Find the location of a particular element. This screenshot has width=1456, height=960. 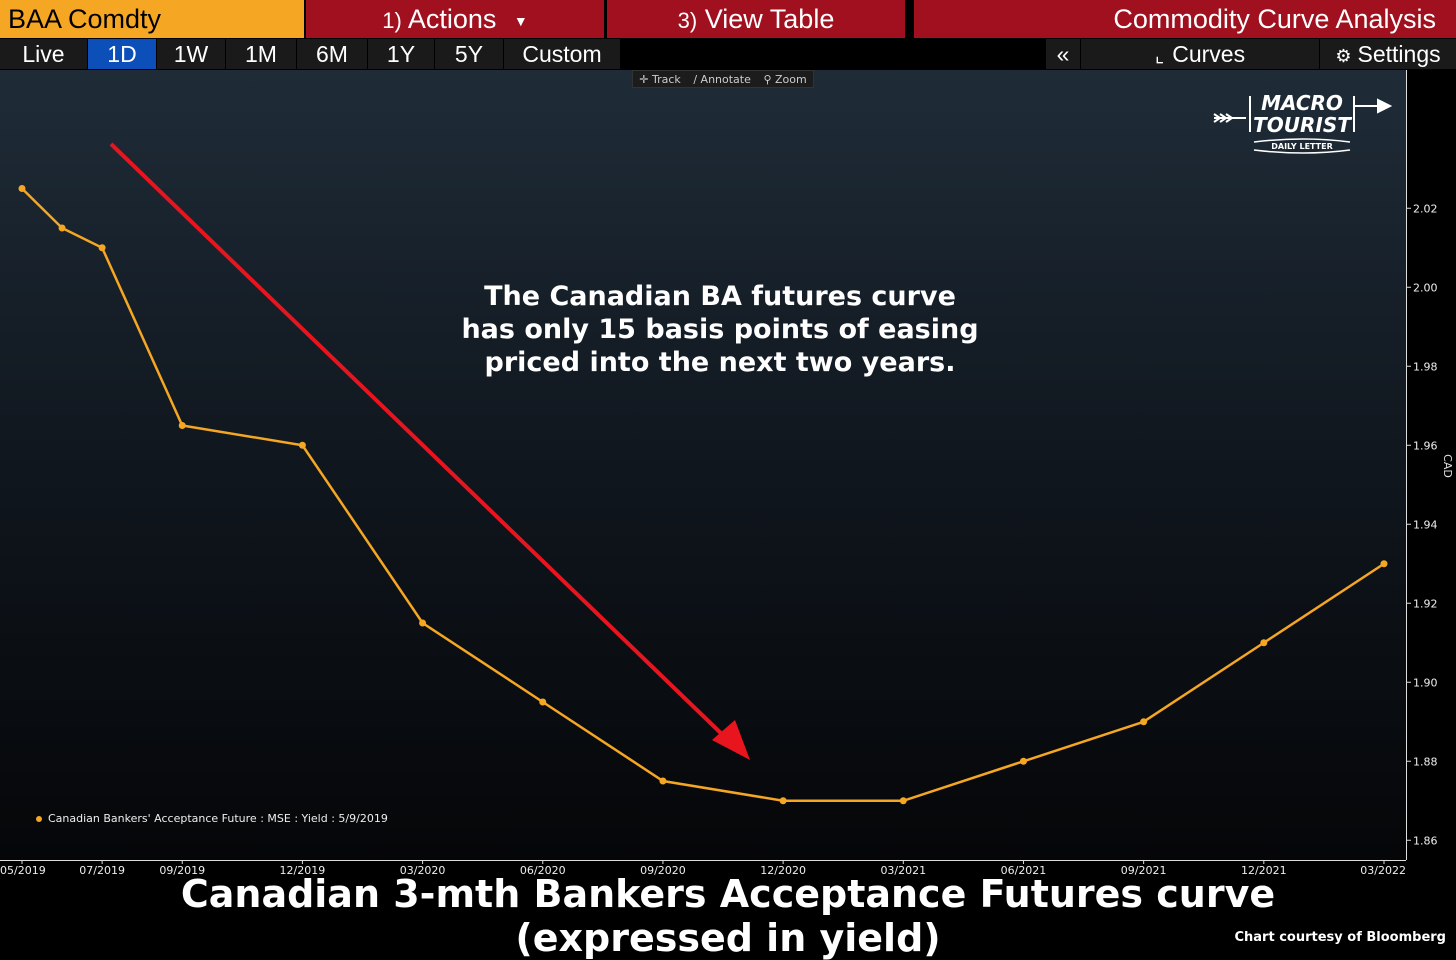

view-table-button: 3) View Table is located at coordinates (756, 19).